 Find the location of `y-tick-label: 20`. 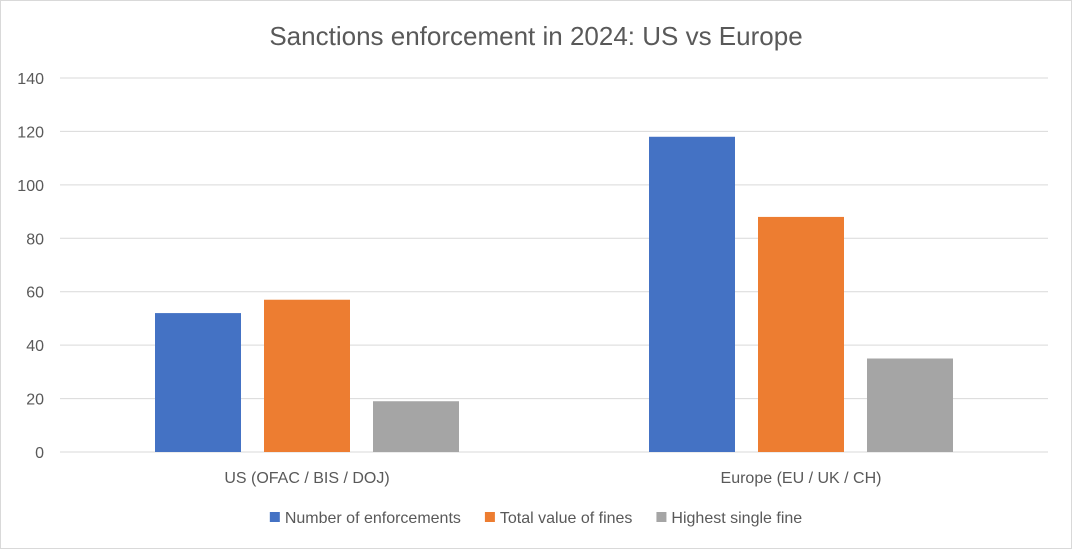

y-tick-label: 20 is located at coordinates (35, 400).